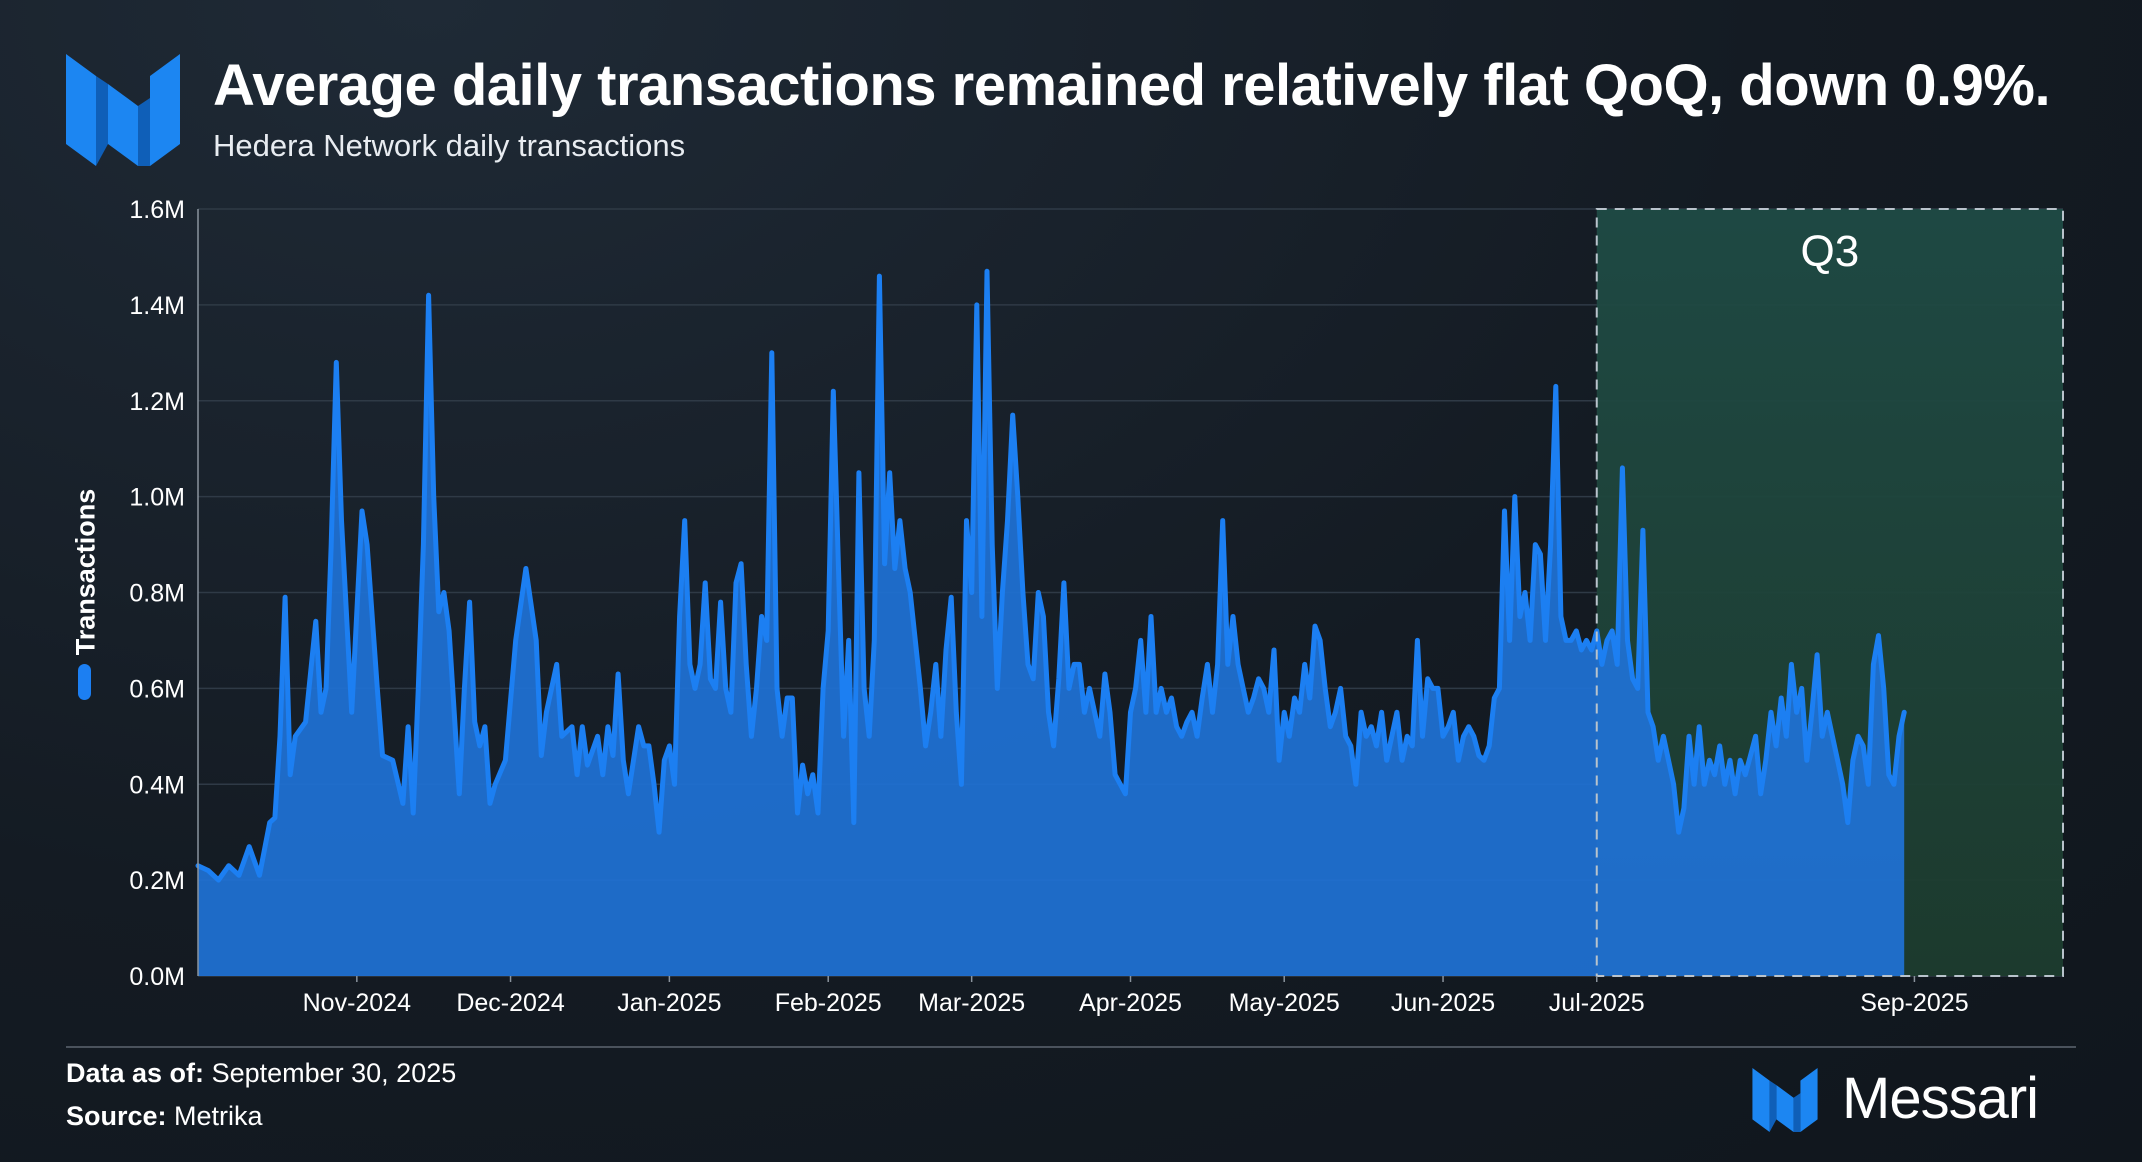 The height and width of the screenshot is (1162, 2142). What do you see at coordinates (84, 682) in the screenshot?
I see `series-legend-marker` at bounding box center [84, 682].